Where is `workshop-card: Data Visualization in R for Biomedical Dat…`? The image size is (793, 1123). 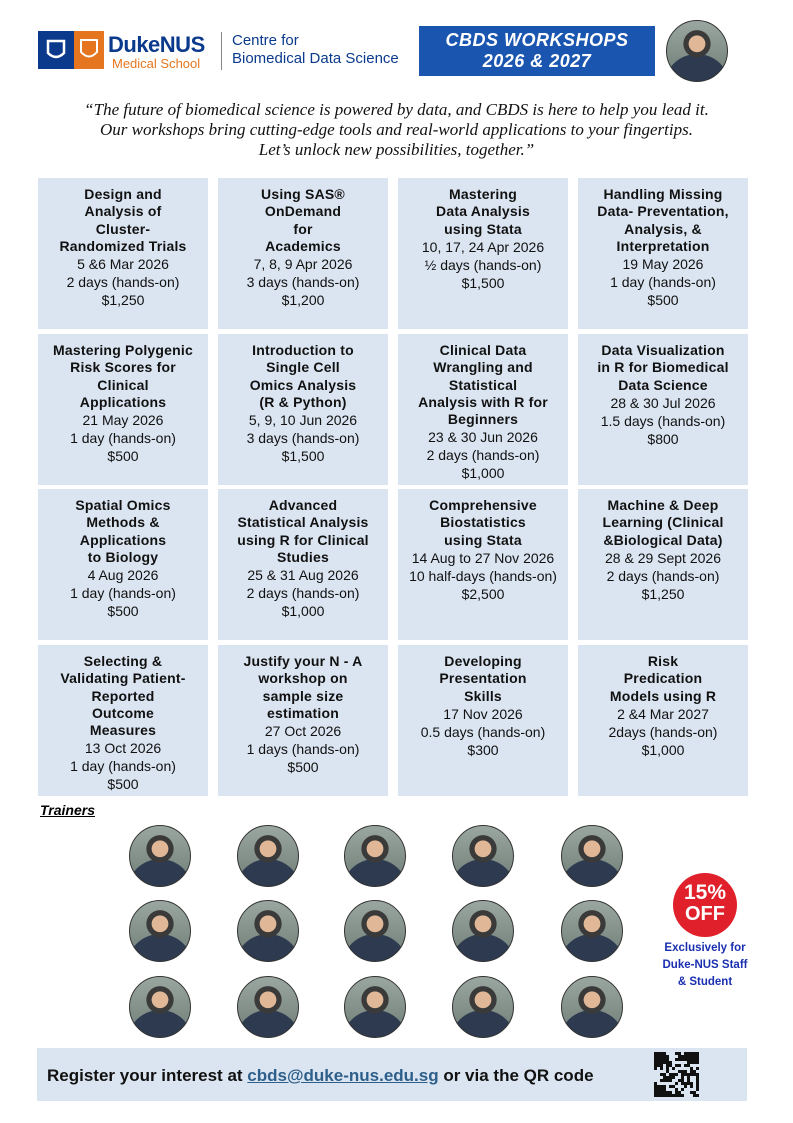
workshop-card: Data Visualization in R for Biomedical Dat… is located at coordinates (663, 409).